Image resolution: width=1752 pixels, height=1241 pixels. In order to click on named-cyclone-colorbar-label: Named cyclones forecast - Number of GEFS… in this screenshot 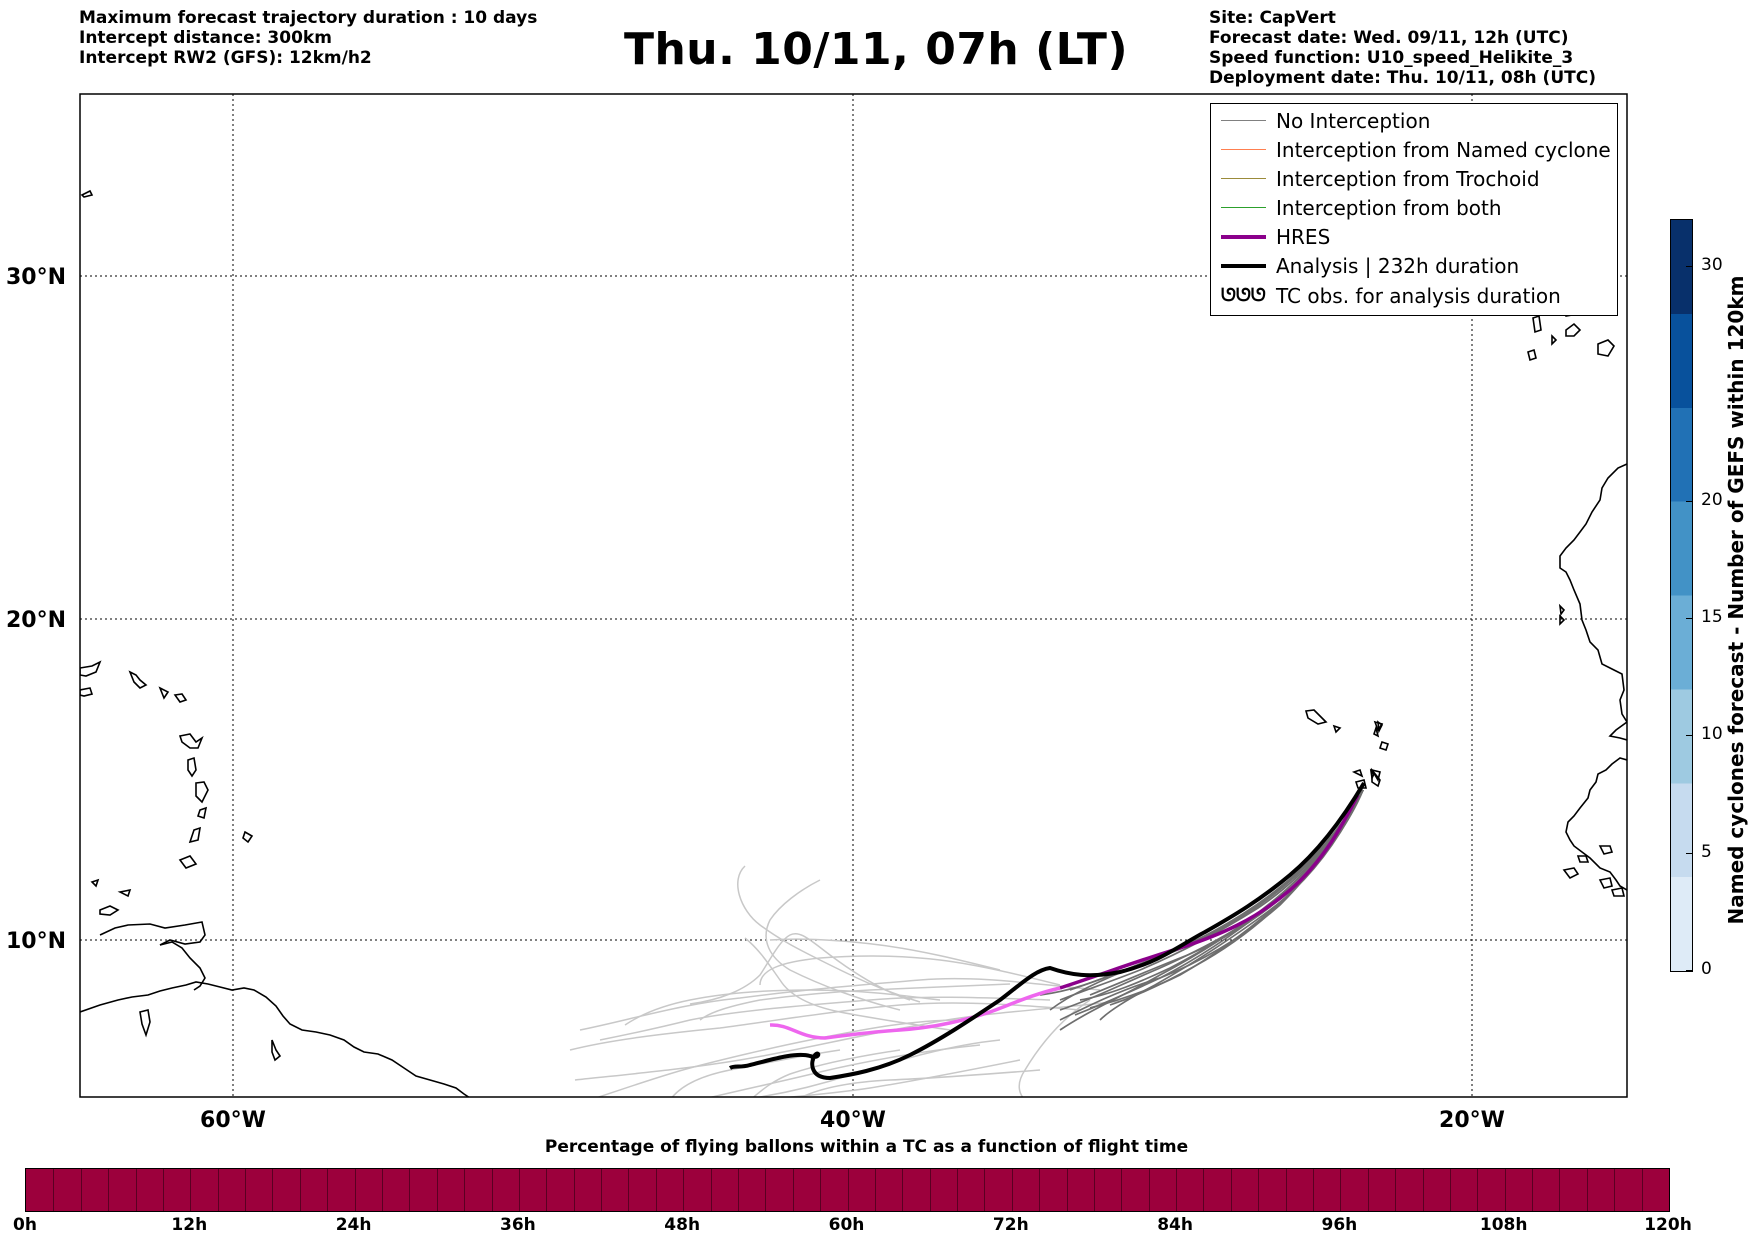, I will do `click(1736, 600)`.